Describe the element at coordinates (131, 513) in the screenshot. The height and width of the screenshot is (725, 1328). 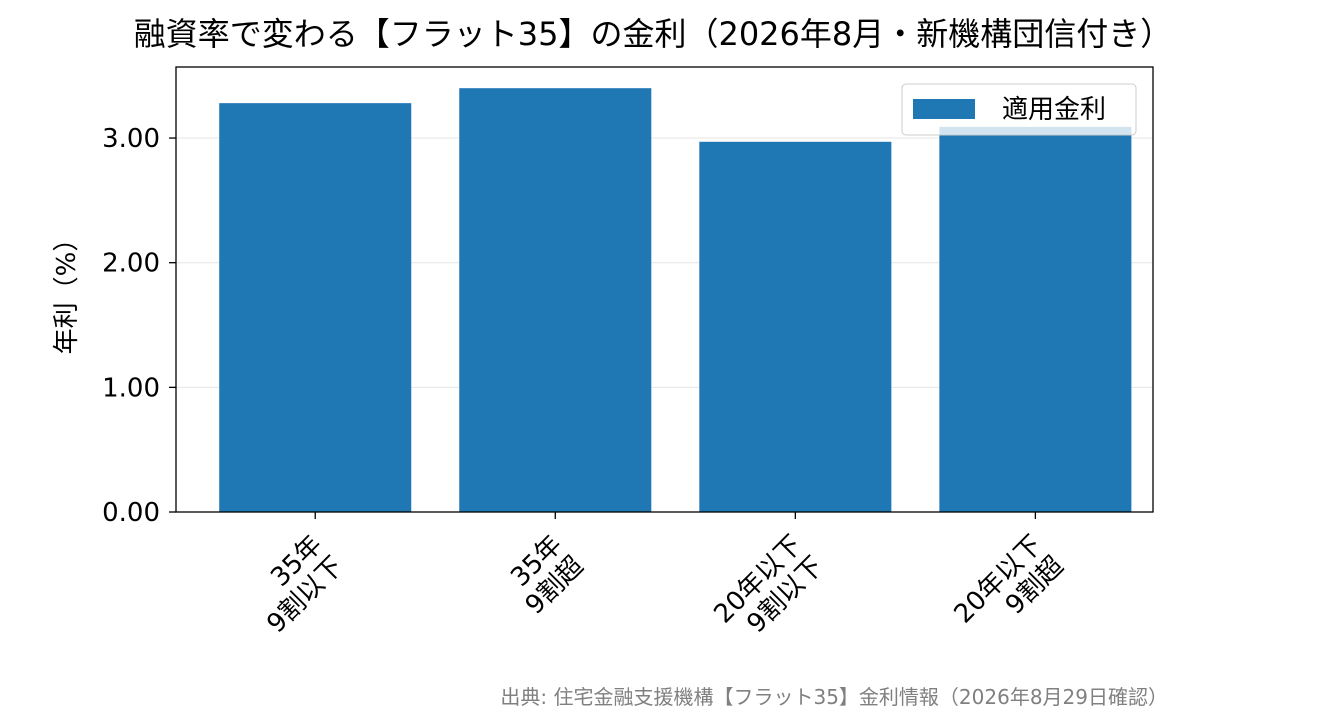
I see `y-tick-label: 0.00` at that location.